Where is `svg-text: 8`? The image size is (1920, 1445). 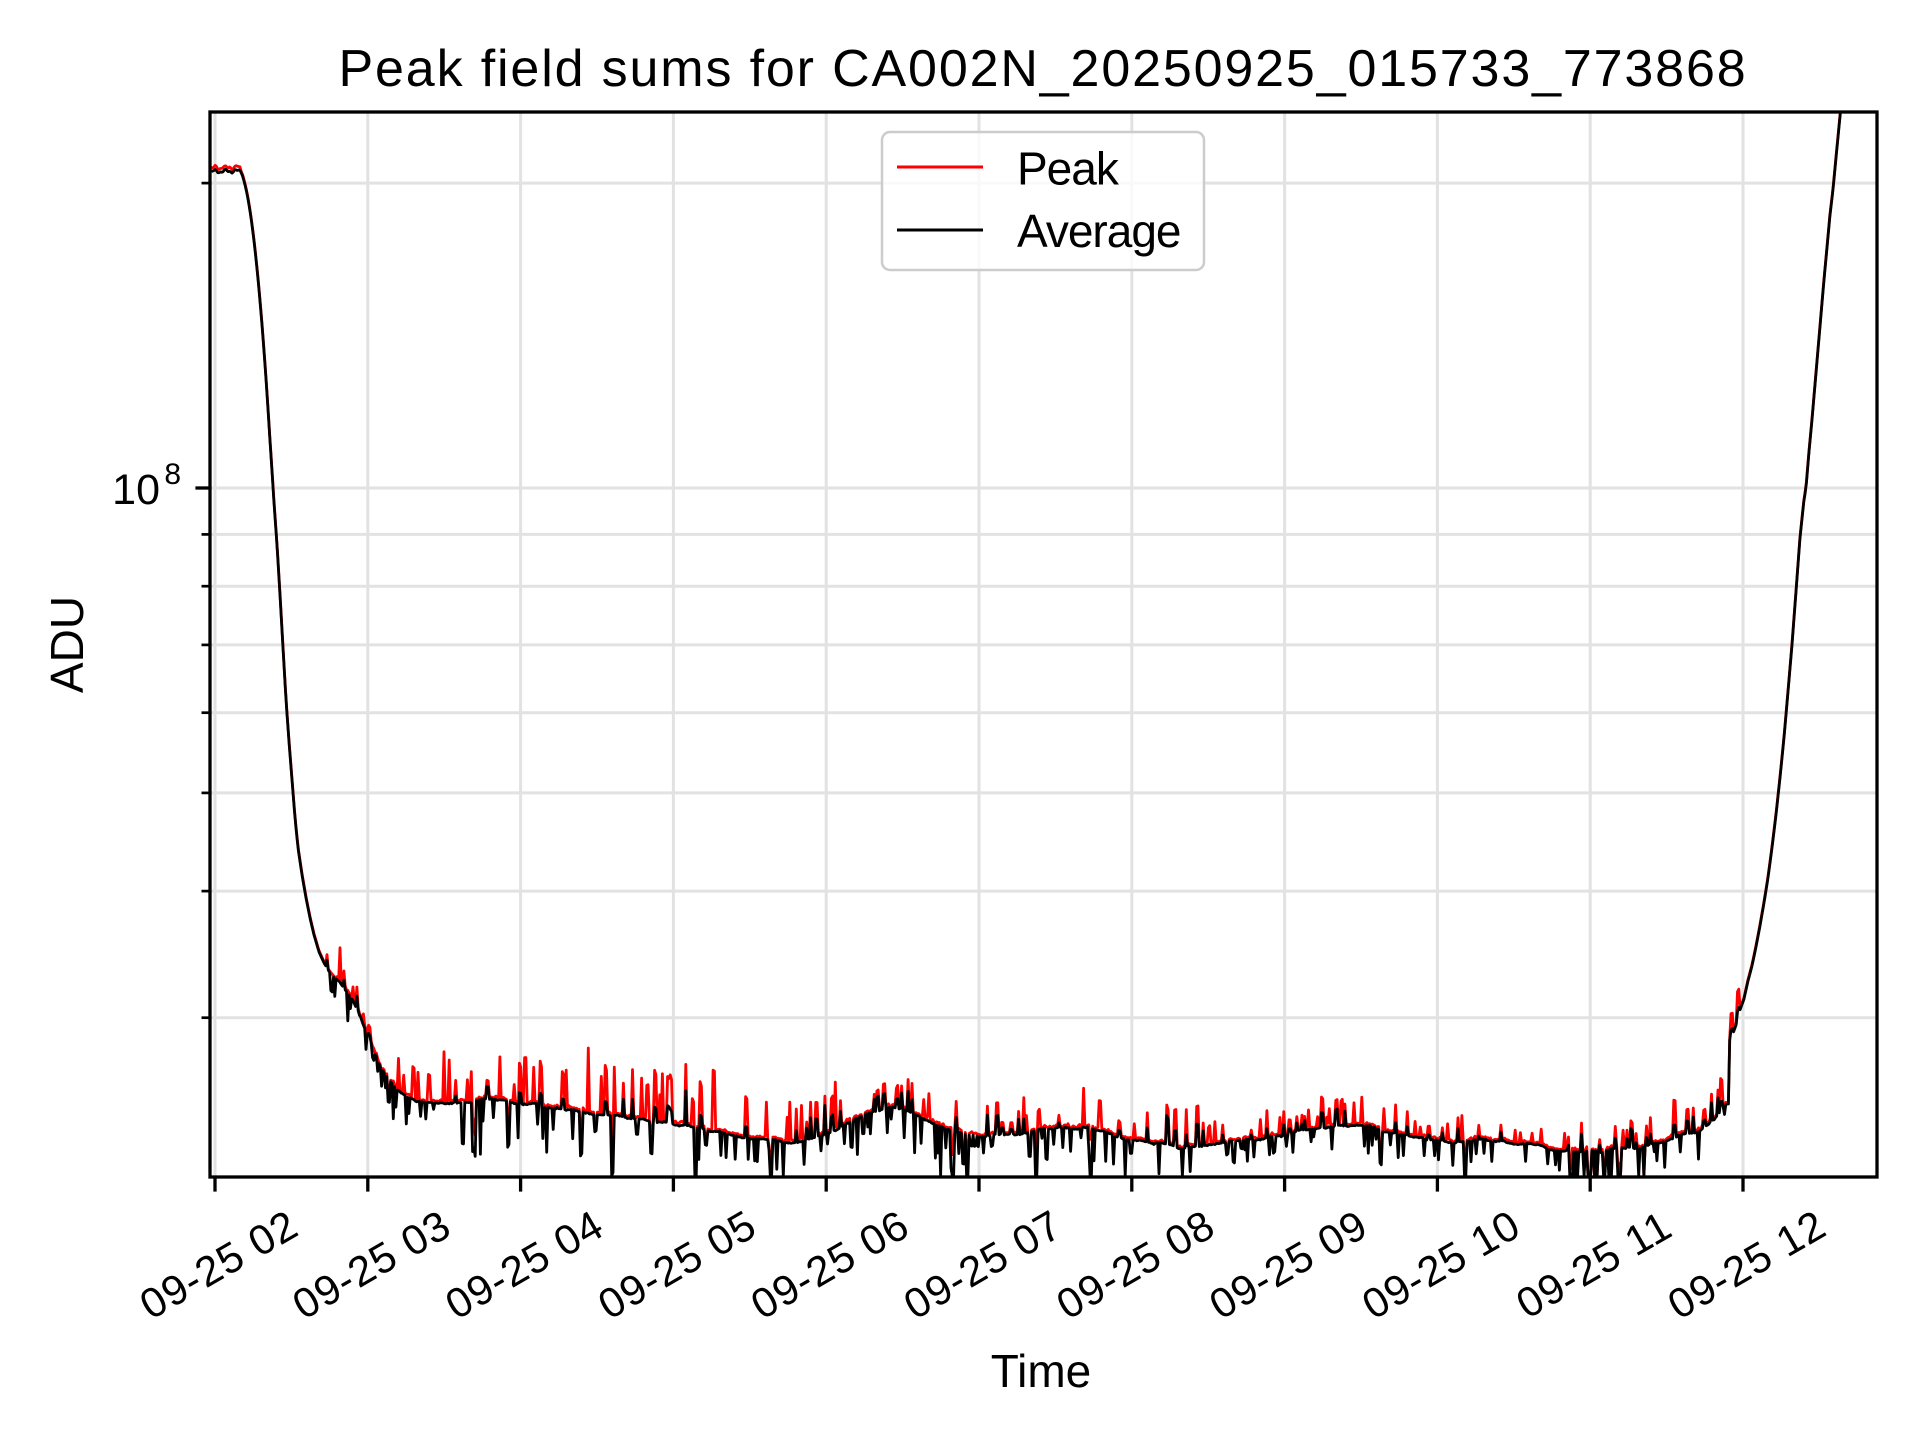
svg-text: 8 is located at coordinates (172, 474).